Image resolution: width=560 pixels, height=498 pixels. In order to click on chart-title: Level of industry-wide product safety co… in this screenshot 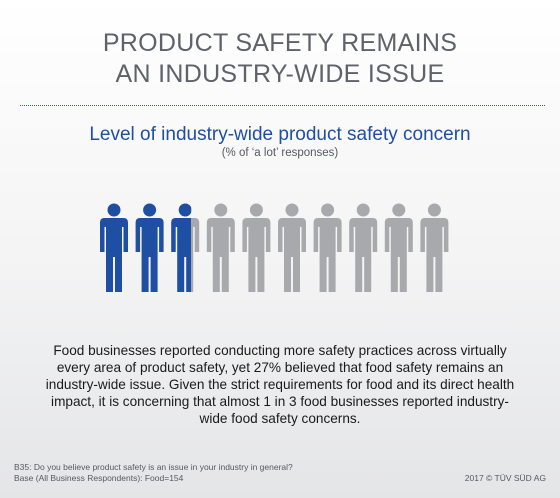, I will do `click(280, 134)`.